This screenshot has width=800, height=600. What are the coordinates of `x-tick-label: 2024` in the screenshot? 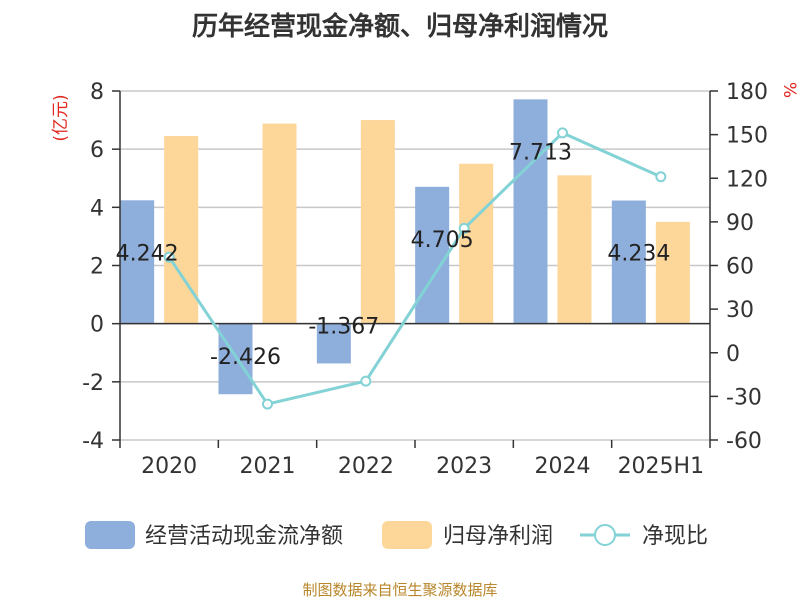 It's located at (563, 466).